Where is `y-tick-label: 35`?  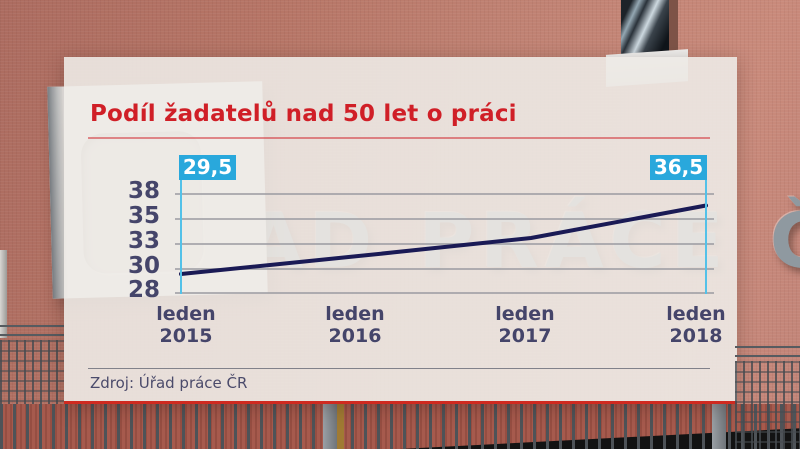
y-tick-label: 35 is located at coordinates (143, 216).